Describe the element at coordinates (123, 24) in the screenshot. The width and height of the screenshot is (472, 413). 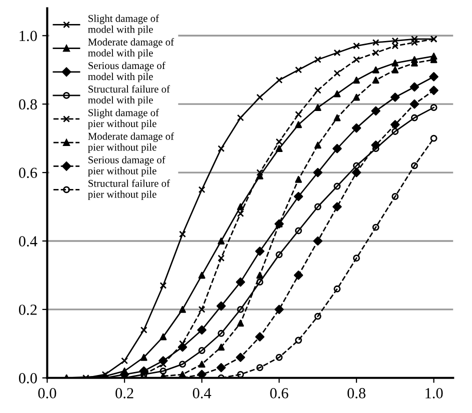
I see `legend-label: Slight damage of model with pile` at that location.